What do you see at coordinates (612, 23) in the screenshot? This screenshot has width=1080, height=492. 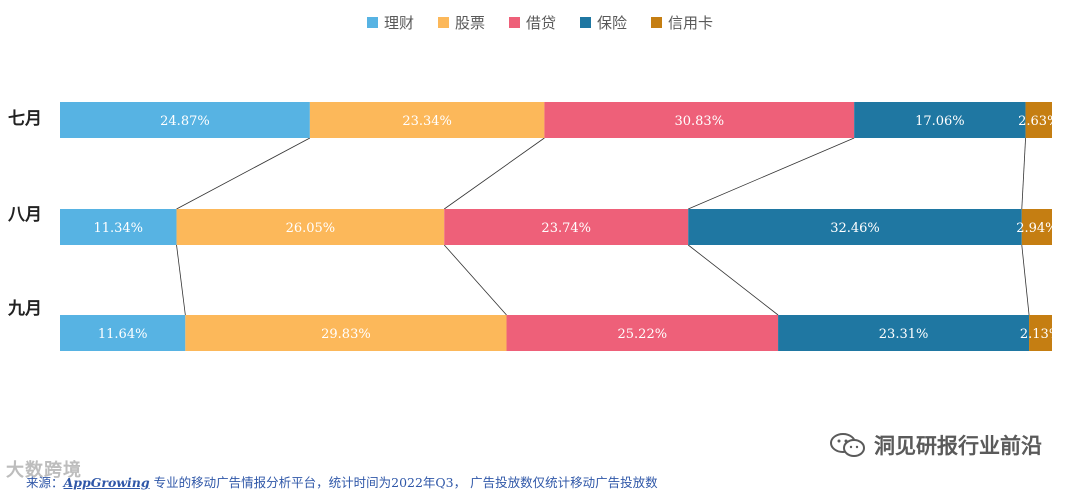 I see `legend-label: 保险` at bounding box center [612, 23].